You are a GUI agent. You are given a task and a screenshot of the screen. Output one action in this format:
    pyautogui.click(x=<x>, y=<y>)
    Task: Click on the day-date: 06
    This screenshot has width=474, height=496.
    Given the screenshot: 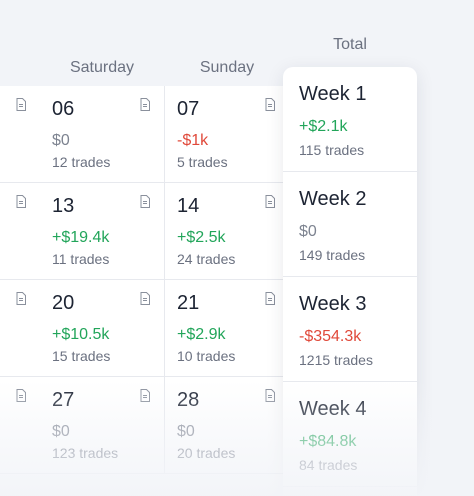 What is the action you would take?
    pyautogui.click(x=63, y=109)
    